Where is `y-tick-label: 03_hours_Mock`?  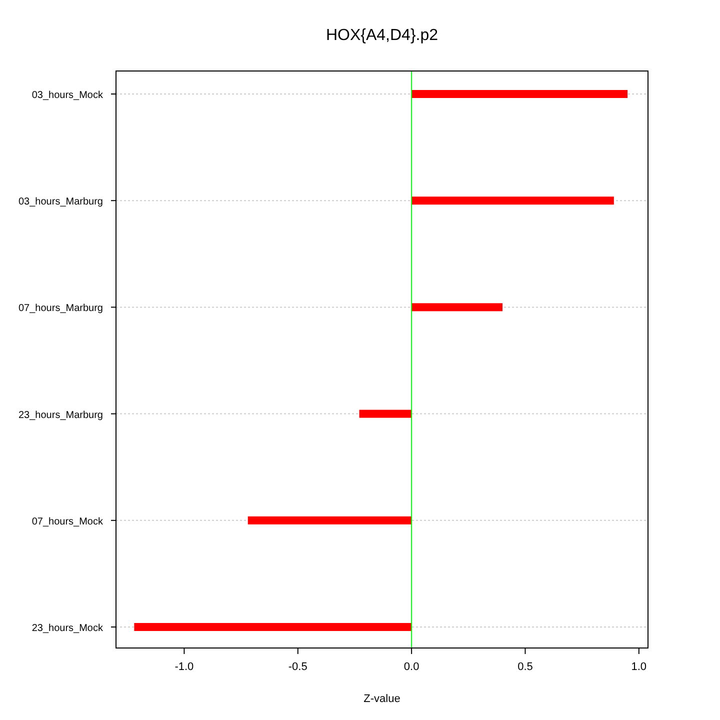 y-tick-label: 03_hours_Mock is located at coordinates (68, 95).